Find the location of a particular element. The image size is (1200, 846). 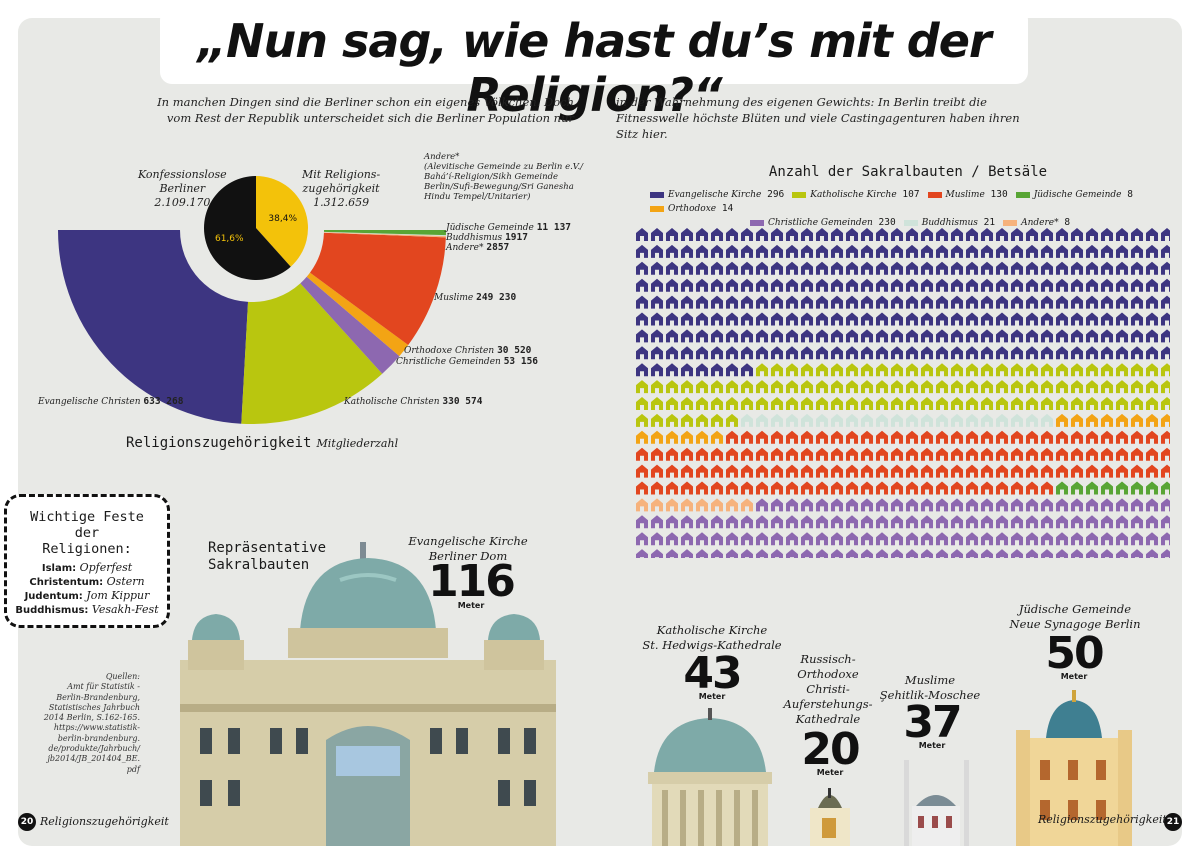

label-buddhismus: Buddhismus 1917 is located at coordinates (487, 237).